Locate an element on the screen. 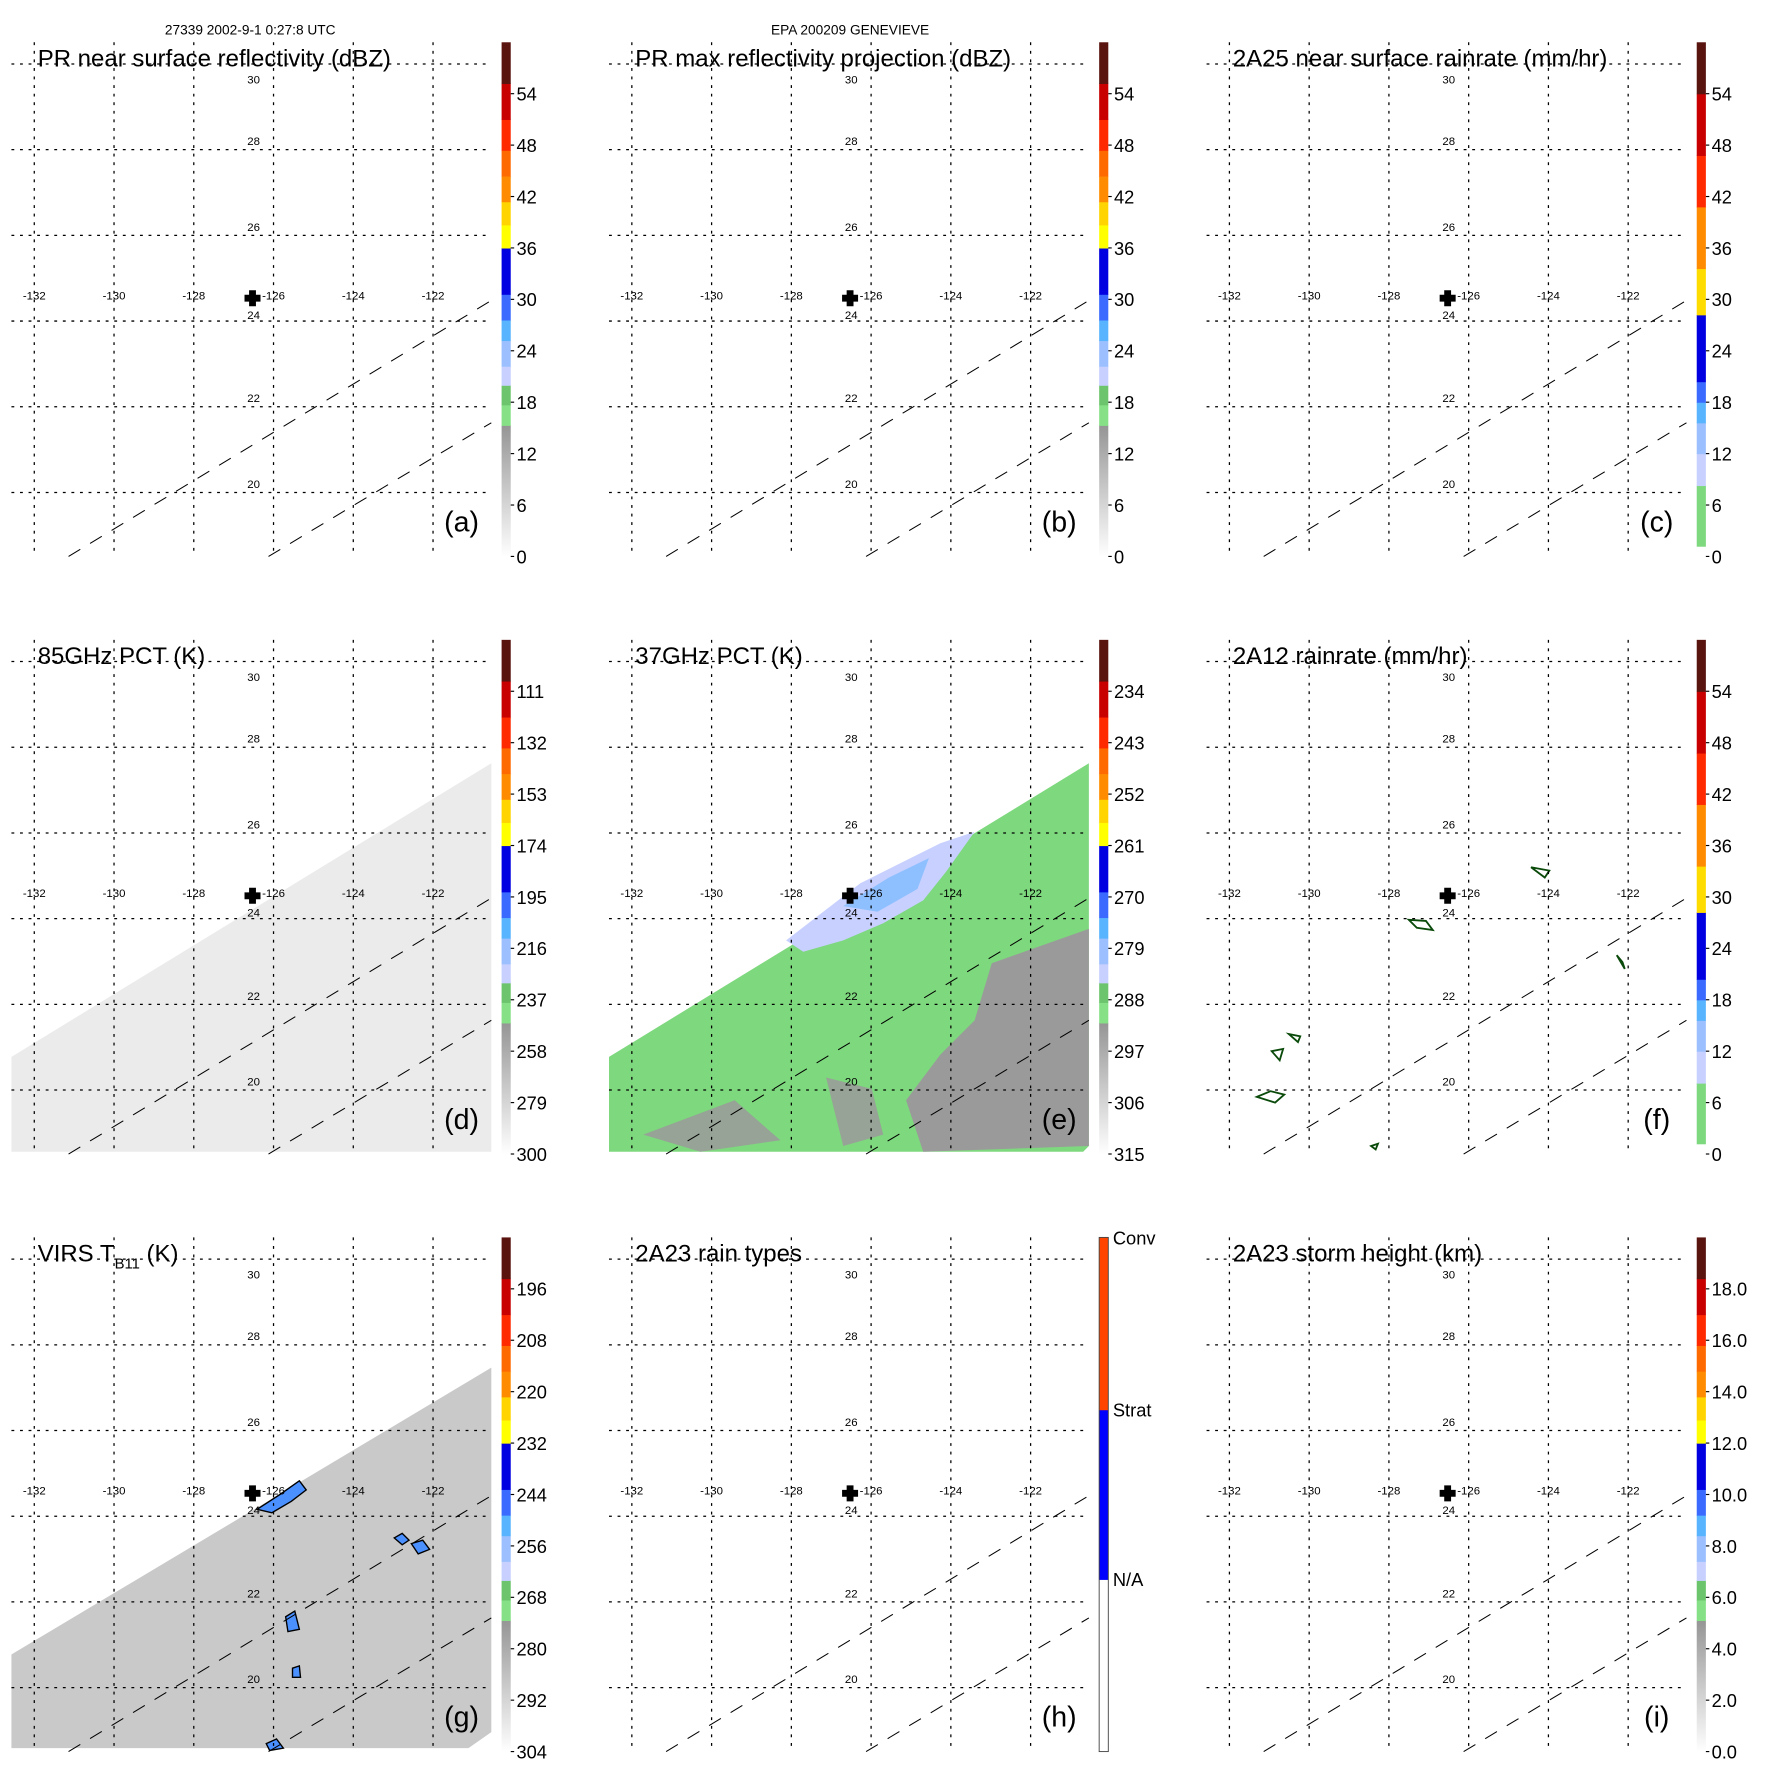 This screenshot has width=1771, height=1771. colorbar-label: 18 is located at coordinates (1722, 1000).